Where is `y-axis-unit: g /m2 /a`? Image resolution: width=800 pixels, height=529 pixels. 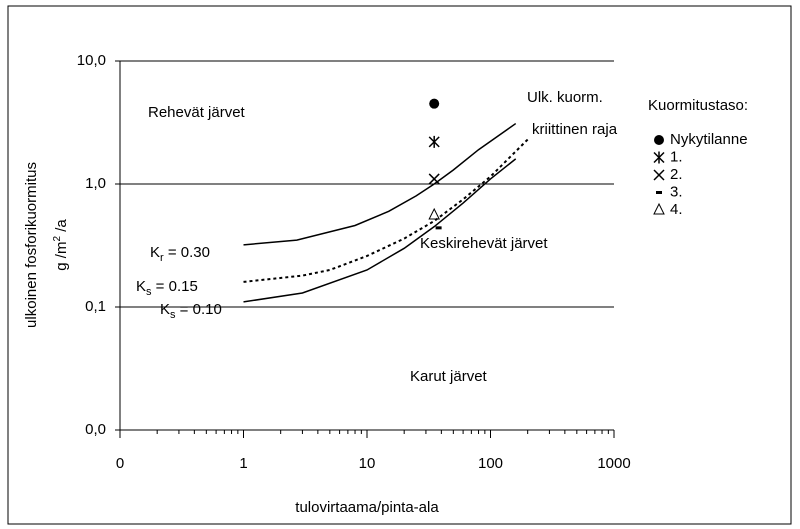 y-axis-unit: g /m2 /a is located at coordinates (61, 245).